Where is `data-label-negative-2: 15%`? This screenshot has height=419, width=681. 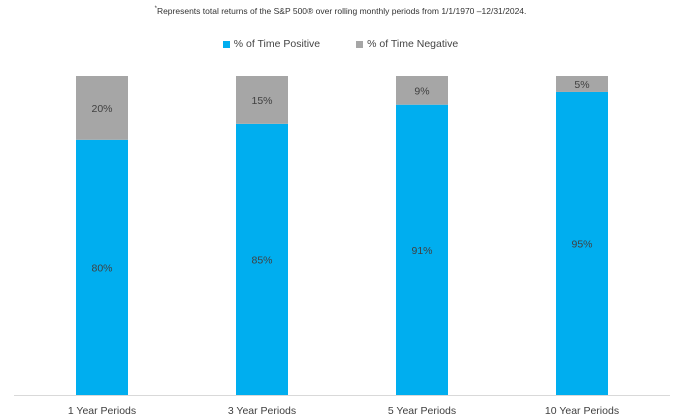 data-label-negative-2: 15% is located at coordinates (261, 101).